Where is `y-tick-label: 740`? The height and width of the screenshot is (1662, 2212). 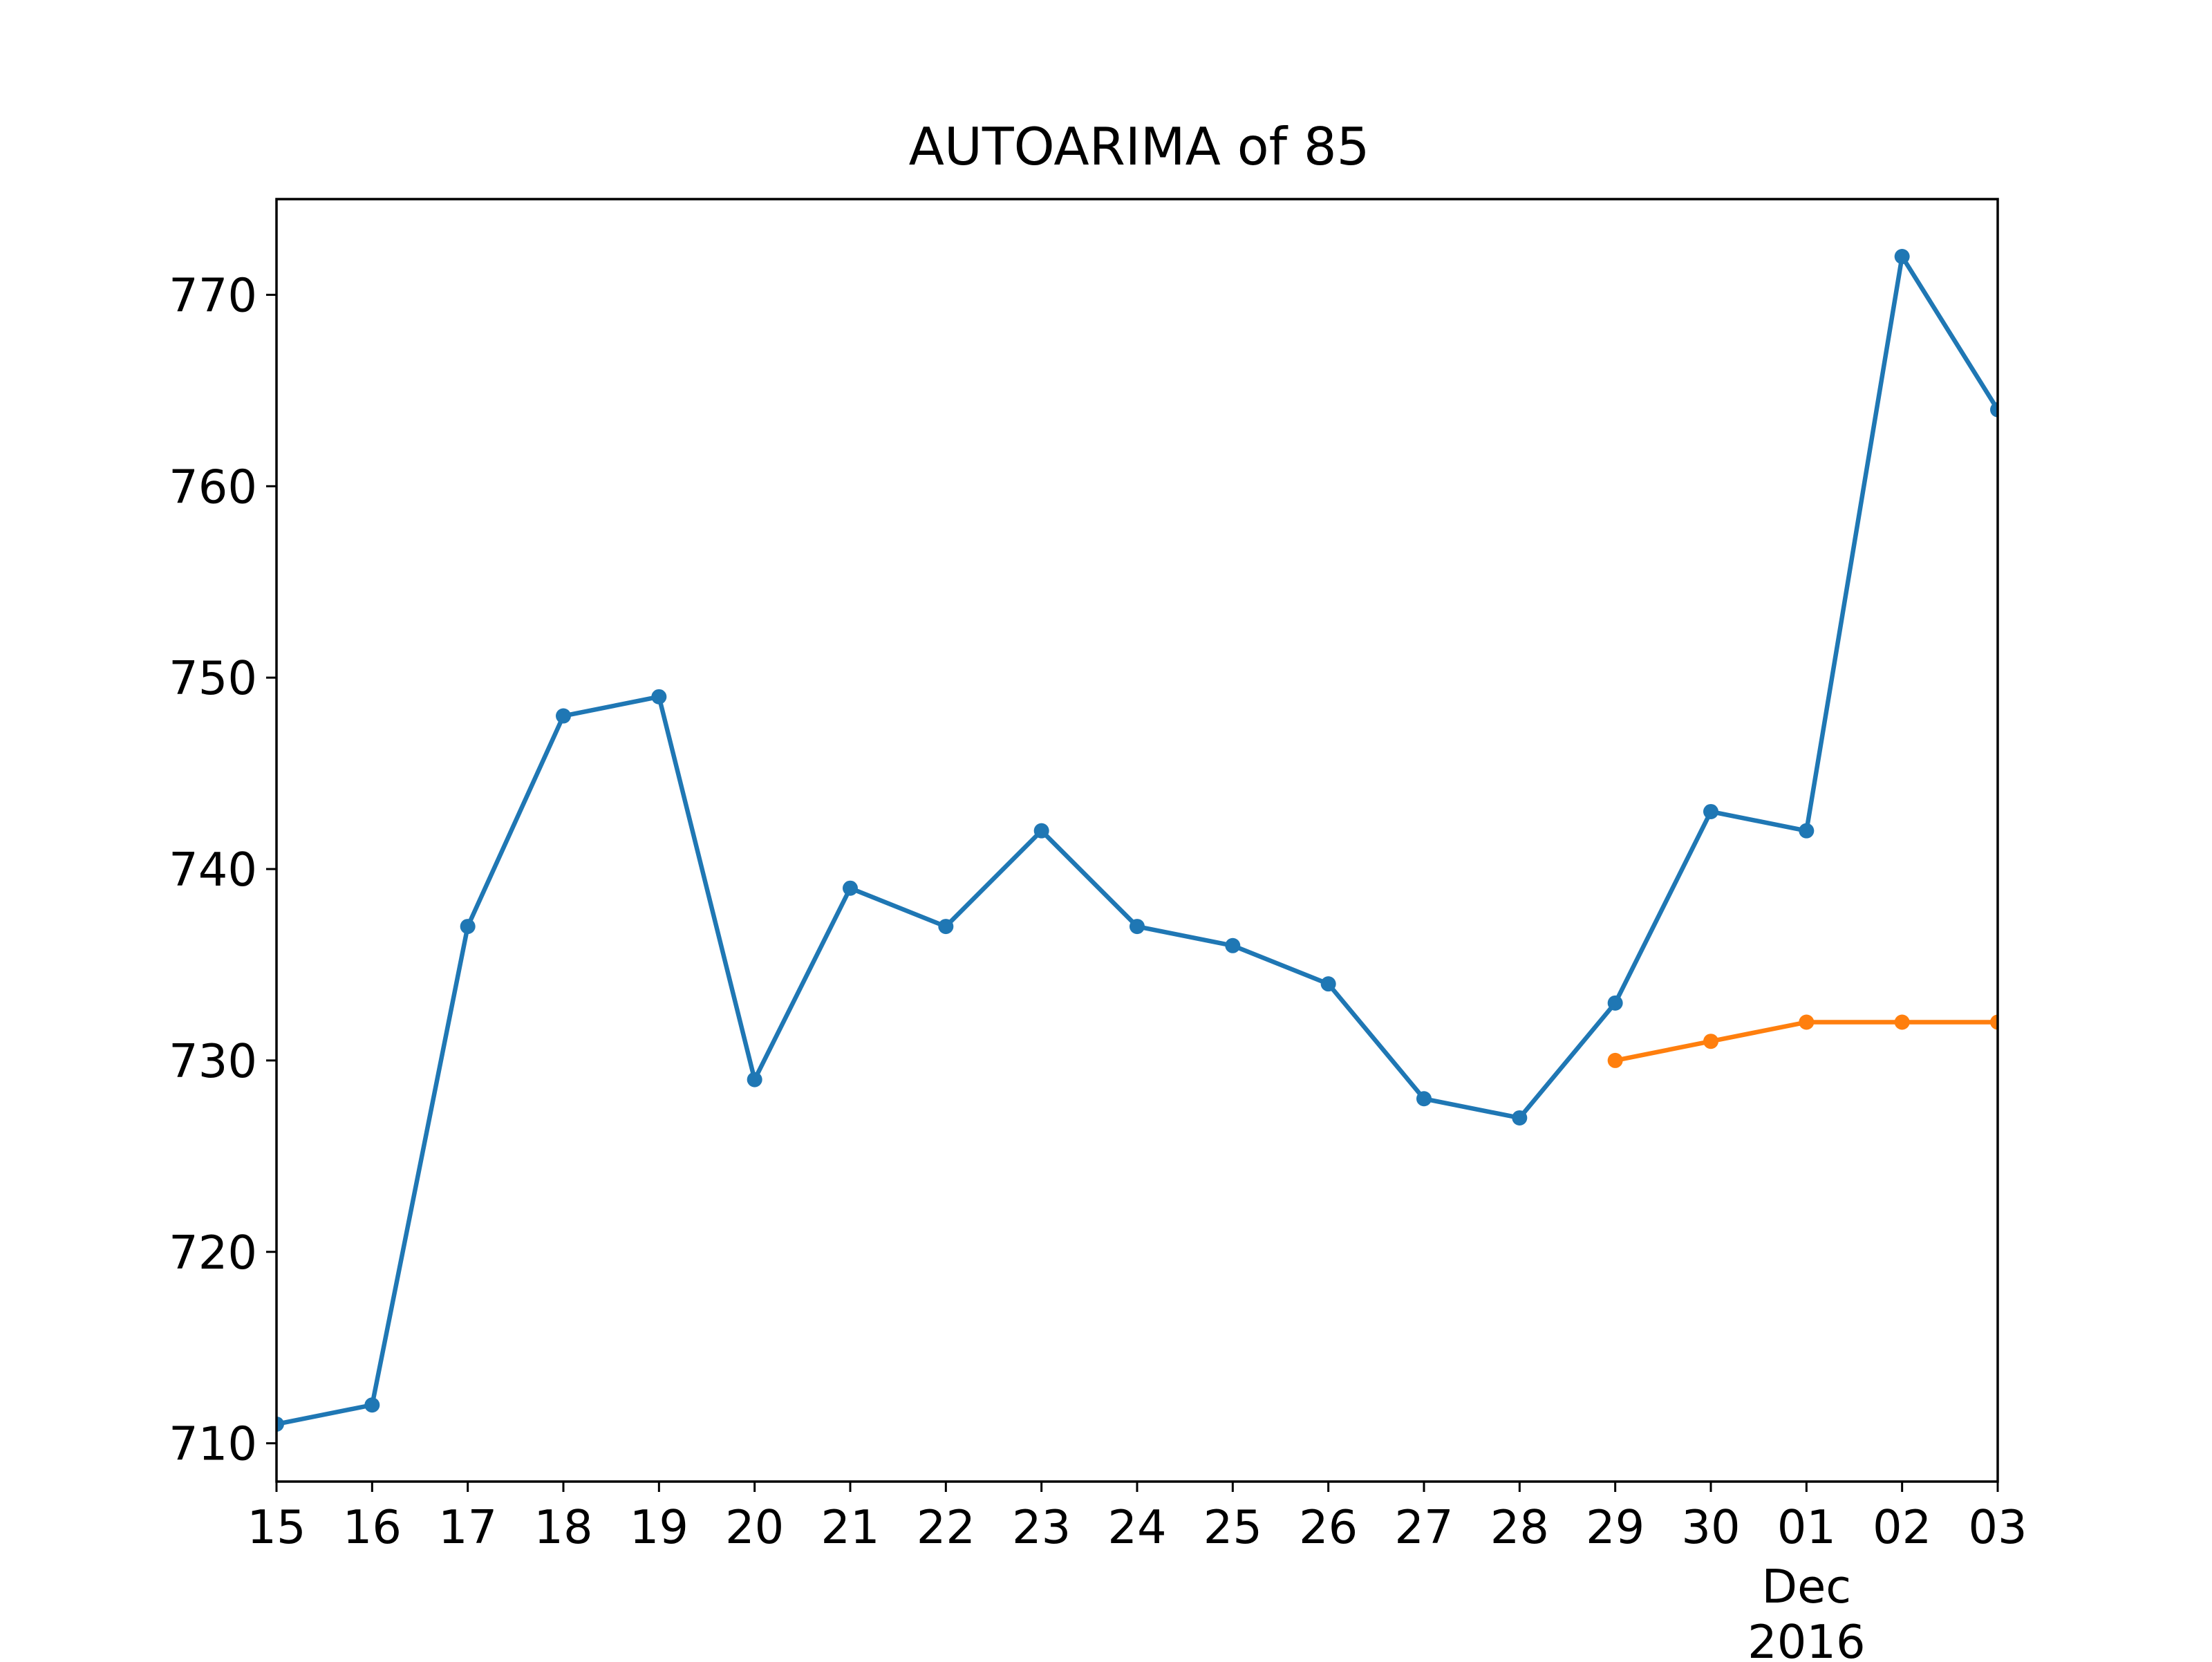
y-tick-label: 740 is located at coordinates (213, 870).